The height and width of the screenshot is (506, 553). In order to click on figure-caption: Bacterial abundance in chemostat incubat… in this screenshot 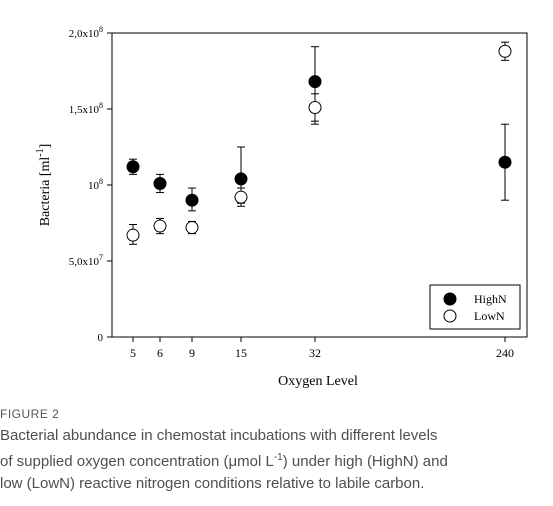, I will do `click(272, 460)`.